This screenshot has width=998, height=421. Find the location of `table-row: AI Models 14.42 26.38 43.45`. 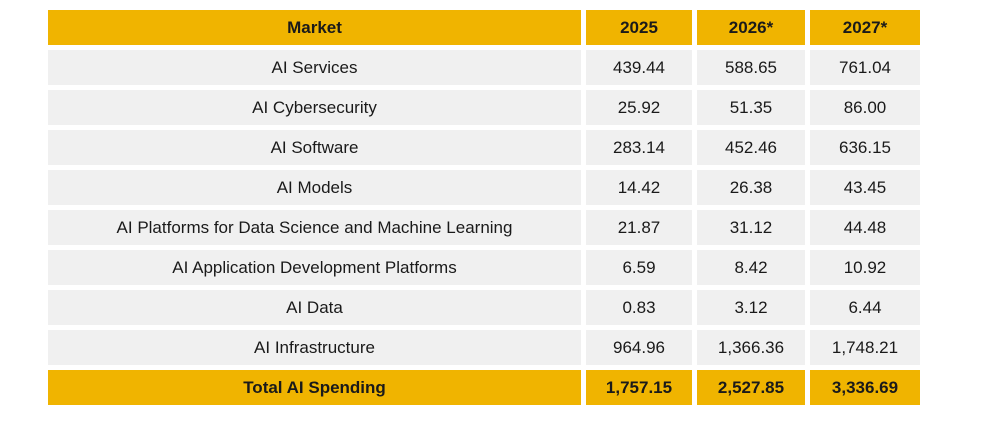

table-row: AI Models 14.42 26.38 43.45 is located at coordinates (484, 187).